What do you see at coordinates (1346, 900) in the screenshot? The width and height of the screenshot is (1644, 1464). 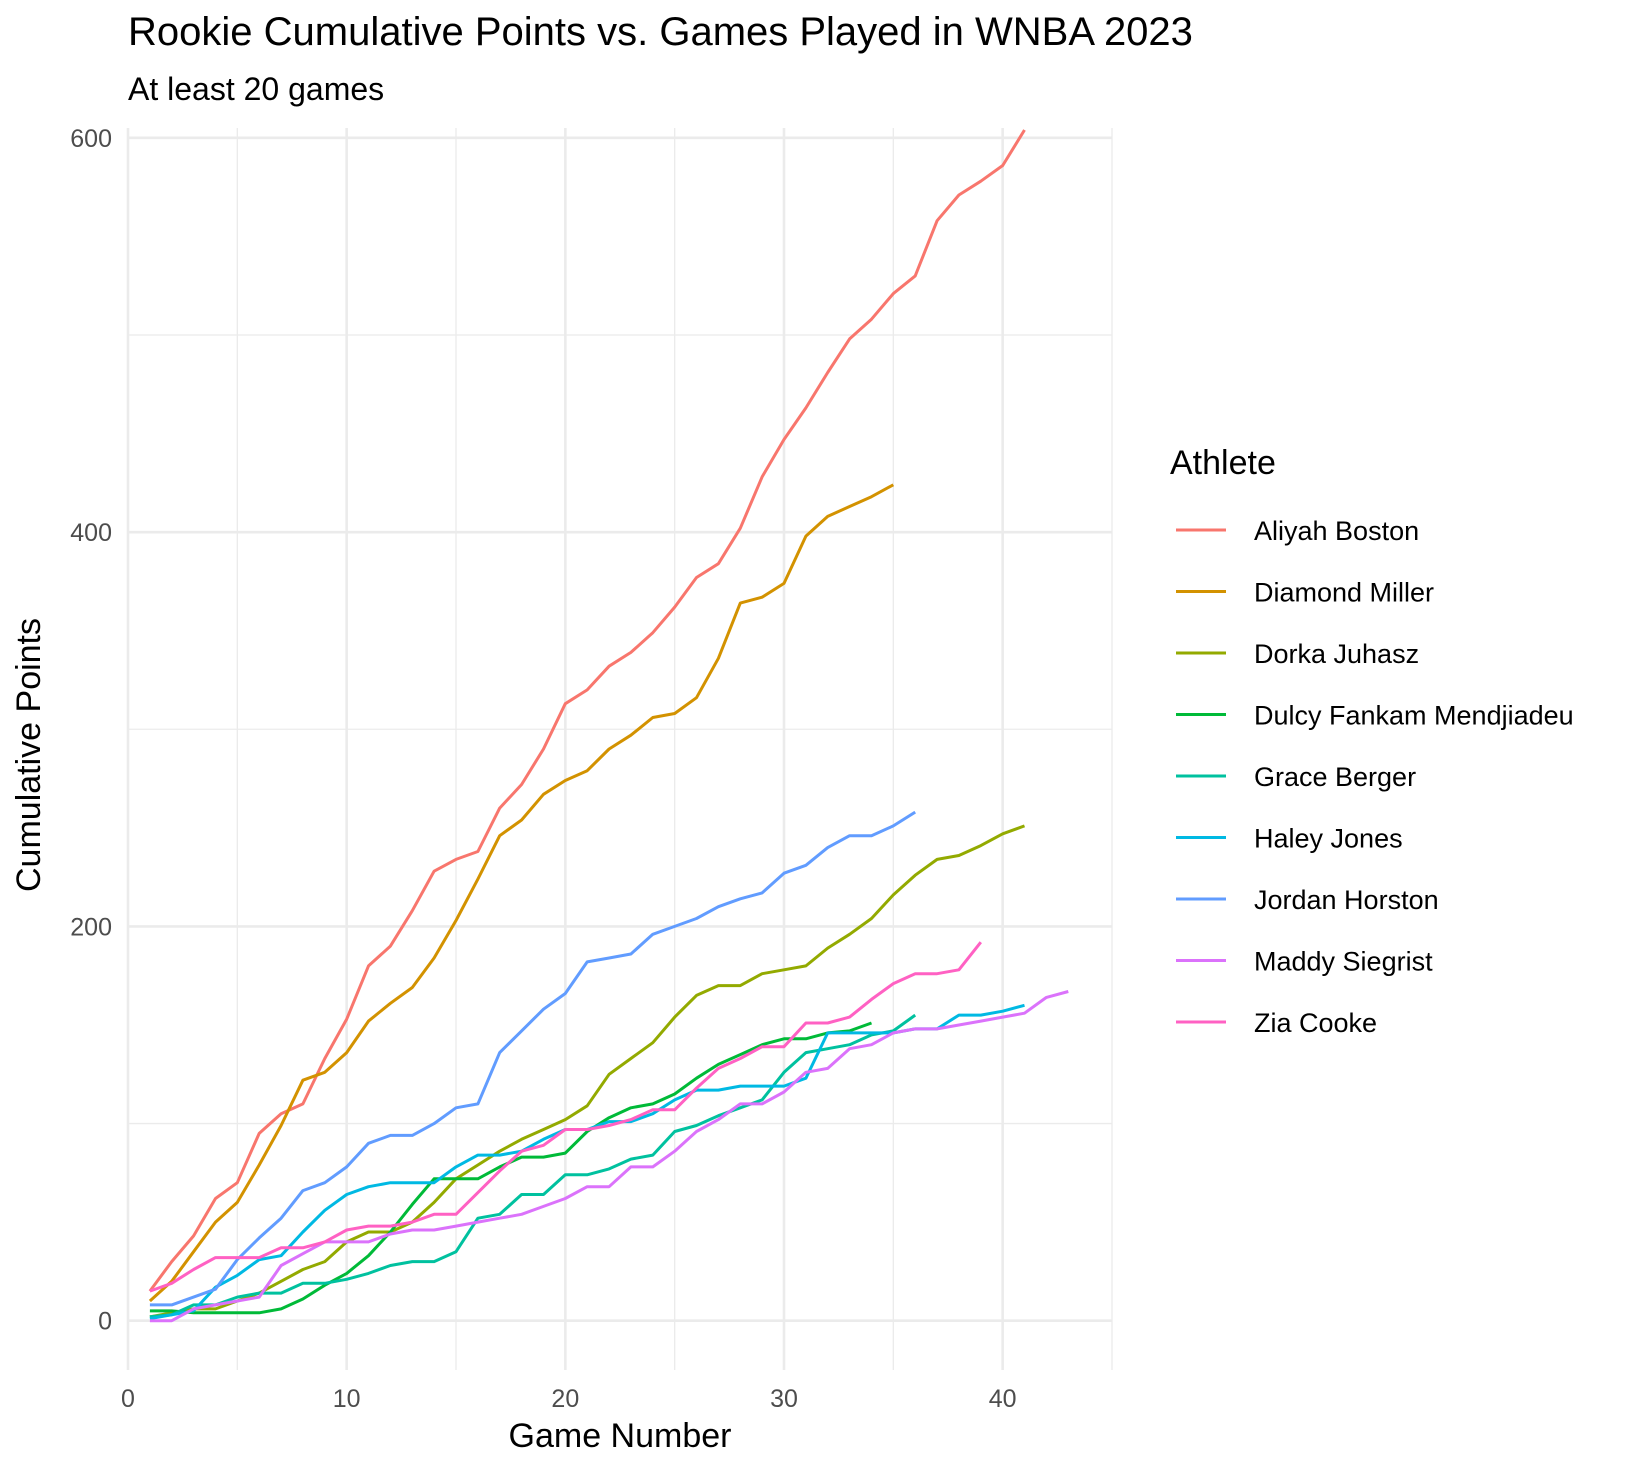 I see `legend-label-jordan-horston: Jordan Horston` at bounding box center [1346, 900].